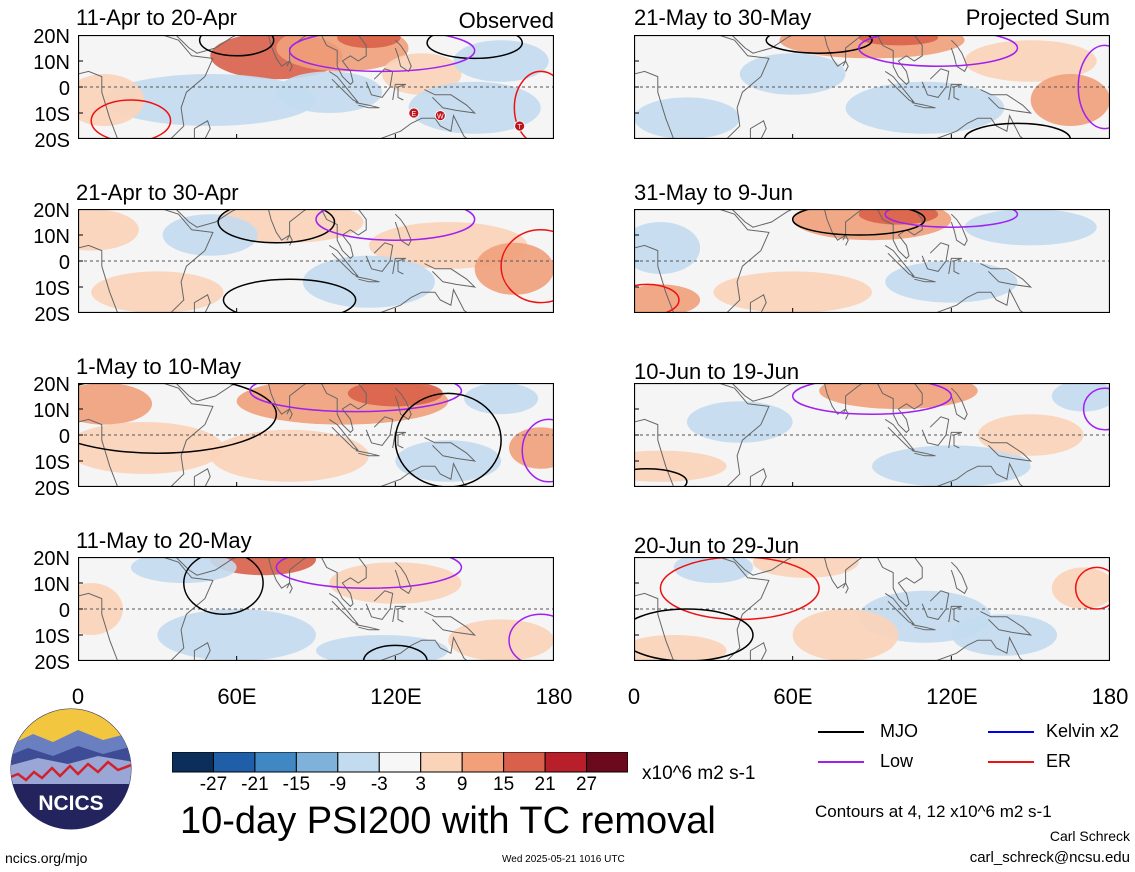 This screenshot has width=1135, height=872. Describe the element at coordinates (872, 609) in the screenshot. I see `panel-8-map` at that location.